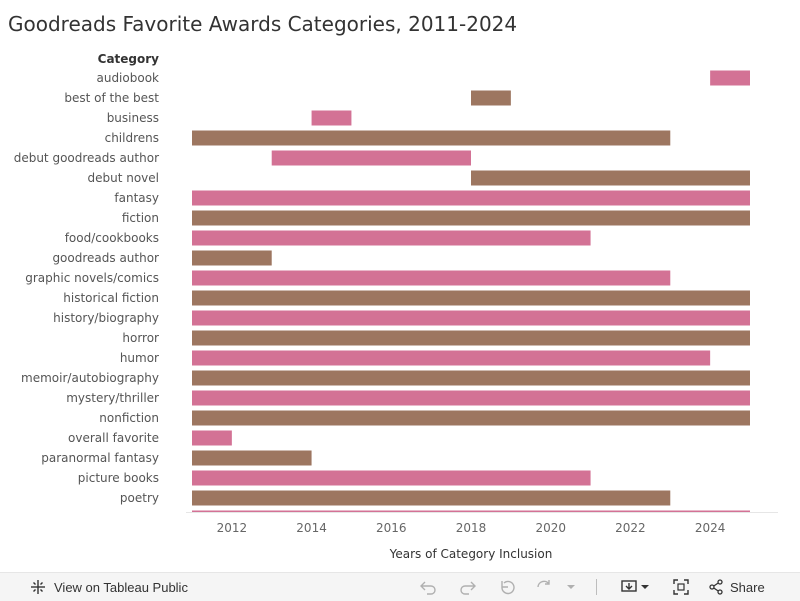  What do you see at coordinates (471, 318) in the screenshot?
I see `bar-history-biography` at bounding box center [471, 318].